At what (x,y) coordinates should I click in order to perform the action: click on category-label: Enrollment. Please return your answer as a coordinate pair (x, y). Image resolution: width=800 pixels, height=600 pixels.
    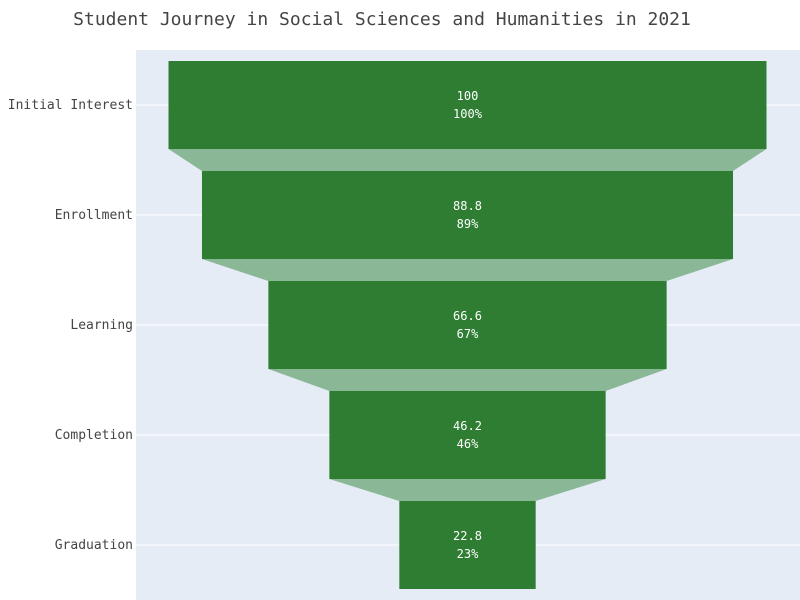
    Looking at the image, I should click on (94, 215).